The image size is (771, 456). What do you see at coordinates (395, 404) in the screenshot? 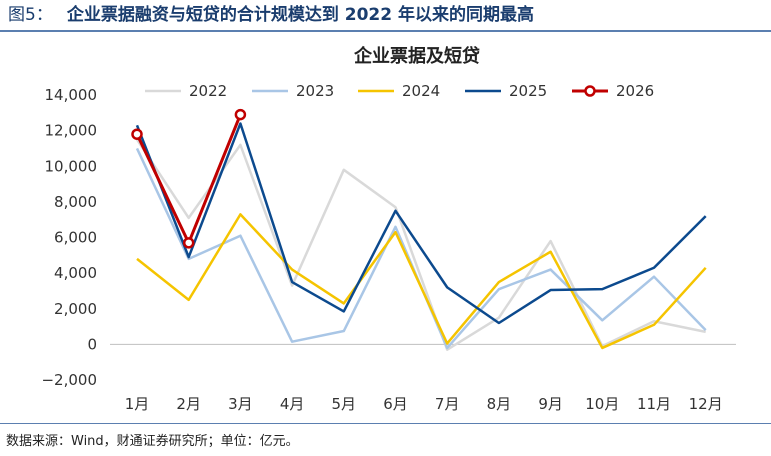
I see `x-tick-label: 6月` at bounding box center [395, 404].